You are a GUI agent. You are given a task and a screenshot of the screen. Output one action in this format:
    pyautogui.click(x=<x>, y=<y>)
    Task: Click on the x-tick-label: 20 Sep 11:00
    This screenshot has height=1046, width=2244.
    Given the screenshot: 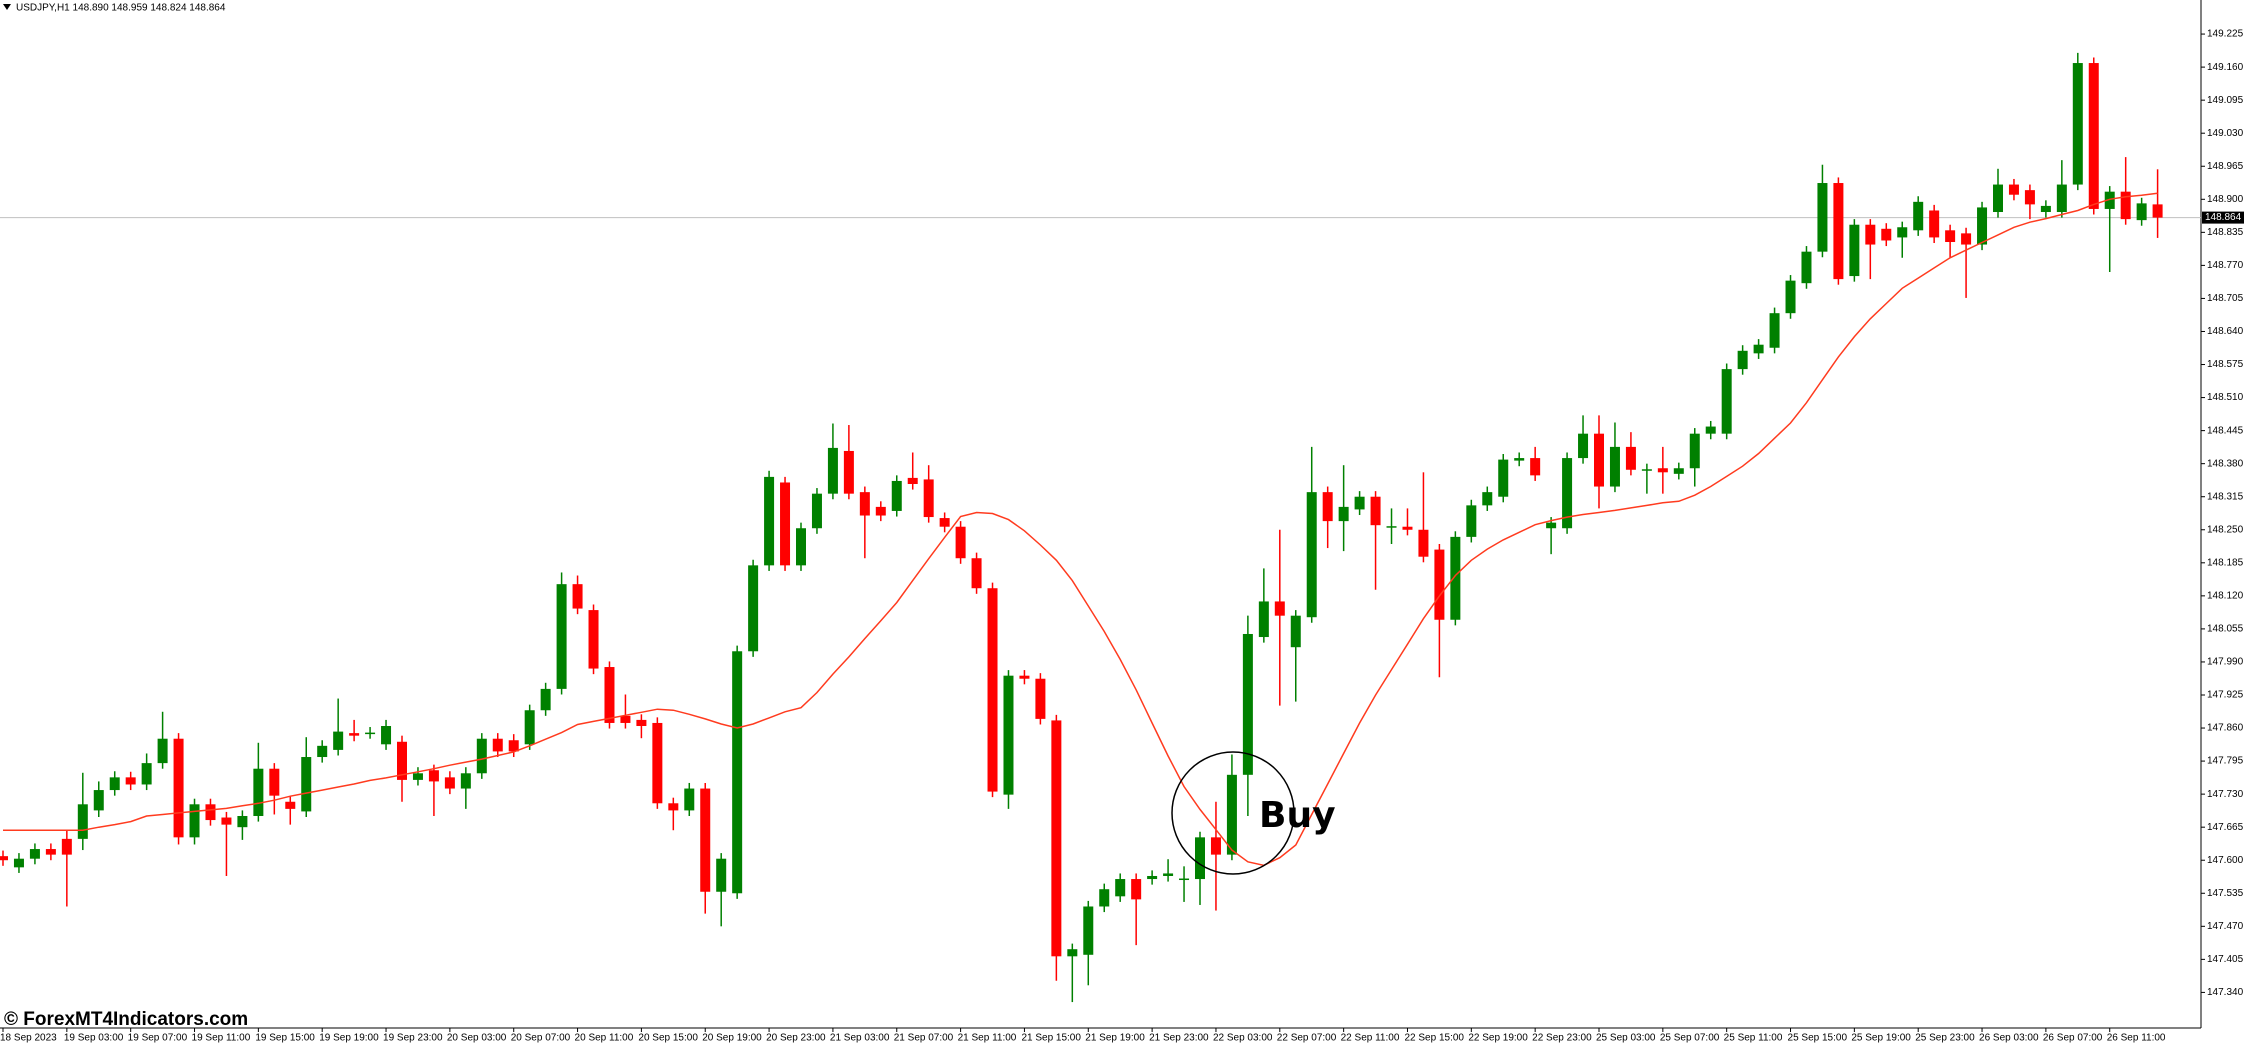 What is the action you would take?
    pyautogui.click(x=604, y=1038)
    